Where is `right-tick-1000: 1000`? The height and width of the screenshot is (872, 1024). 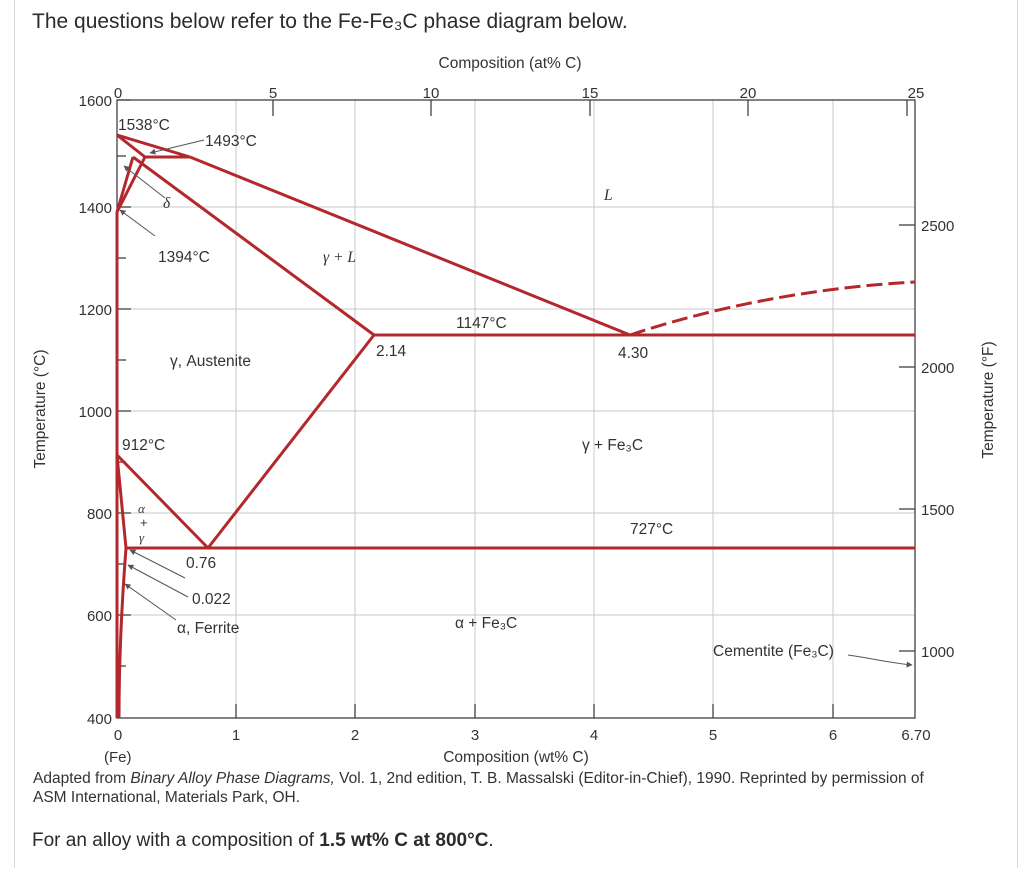 right-tick-1000: 1000 is located at coordinates (937, 652).